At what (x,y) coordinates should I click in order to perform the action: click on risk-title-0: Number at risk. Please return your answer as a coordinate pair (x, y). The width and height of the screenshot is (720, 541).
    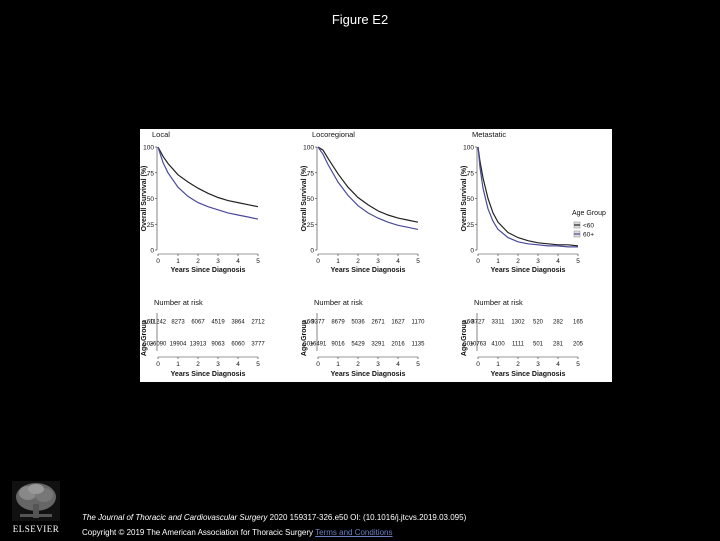
    Looking at the image, I should click on (178, 302).